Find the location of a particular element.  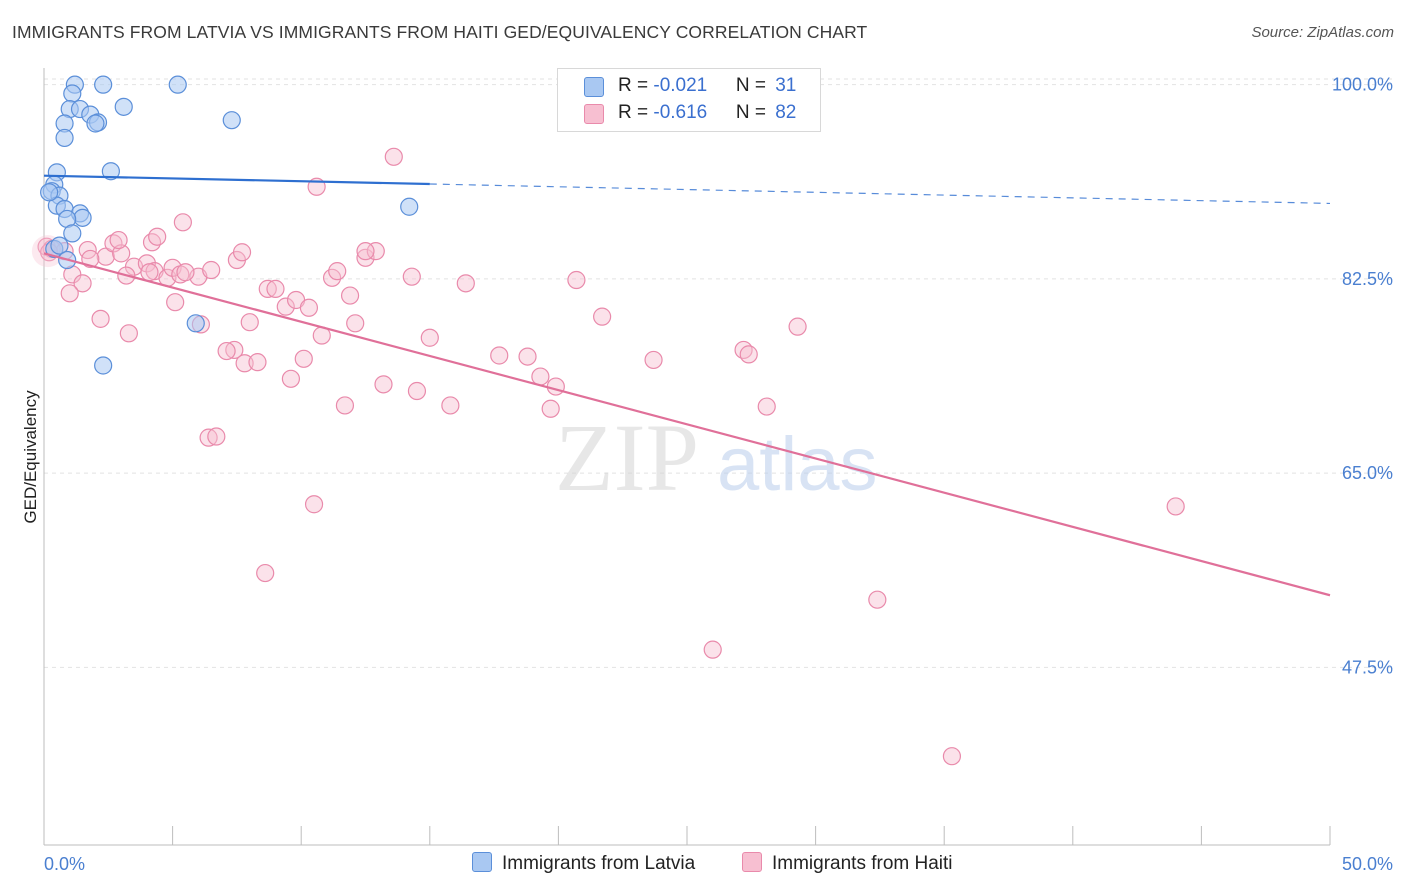

latvia-trend-line-extrapolated is located at coordinates (880, 194).